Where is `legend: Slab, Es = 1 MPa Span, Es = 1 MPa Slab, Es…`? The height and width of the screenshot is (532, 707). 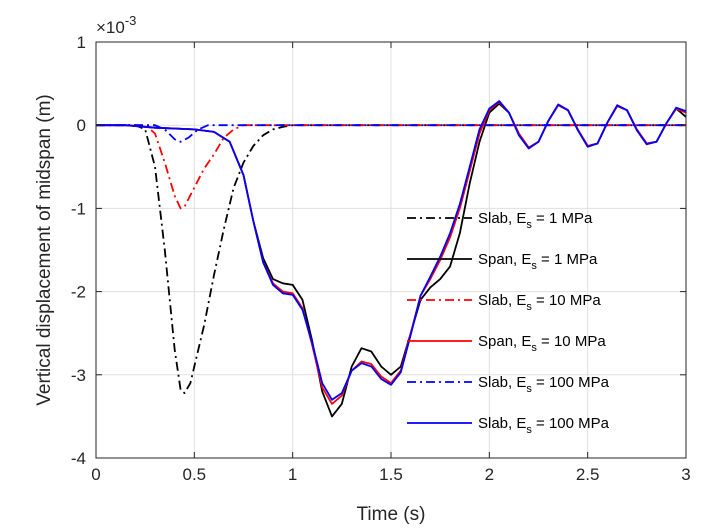 legend: Slab, Es = 1 MPa Span, Es = 1 MPa Slab, Es… is located at coordinates (508, 323).